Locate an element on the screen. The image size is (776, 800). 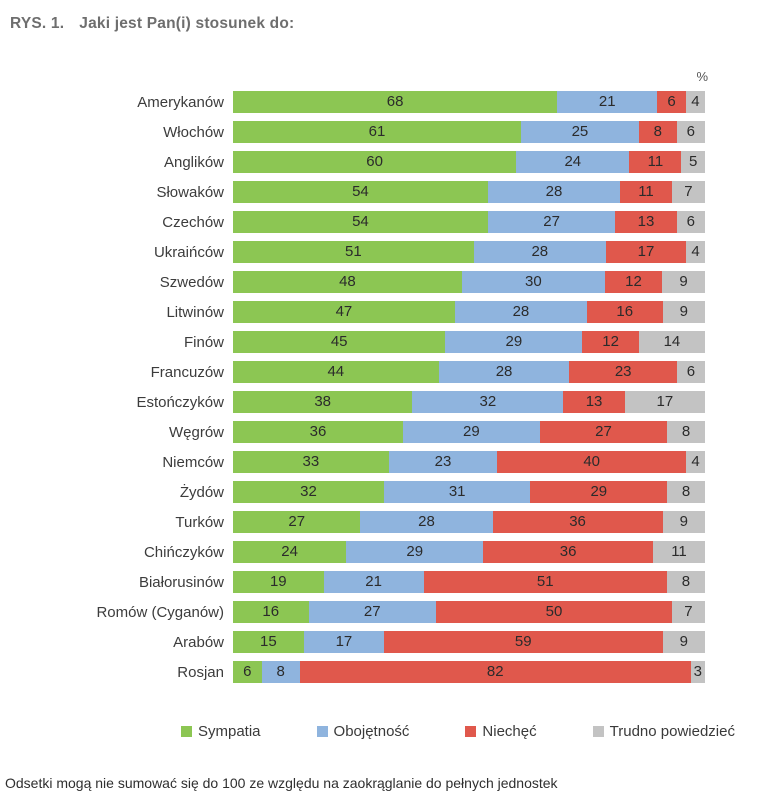
segment-niechec: 8 is located at coordinates (657, 132).